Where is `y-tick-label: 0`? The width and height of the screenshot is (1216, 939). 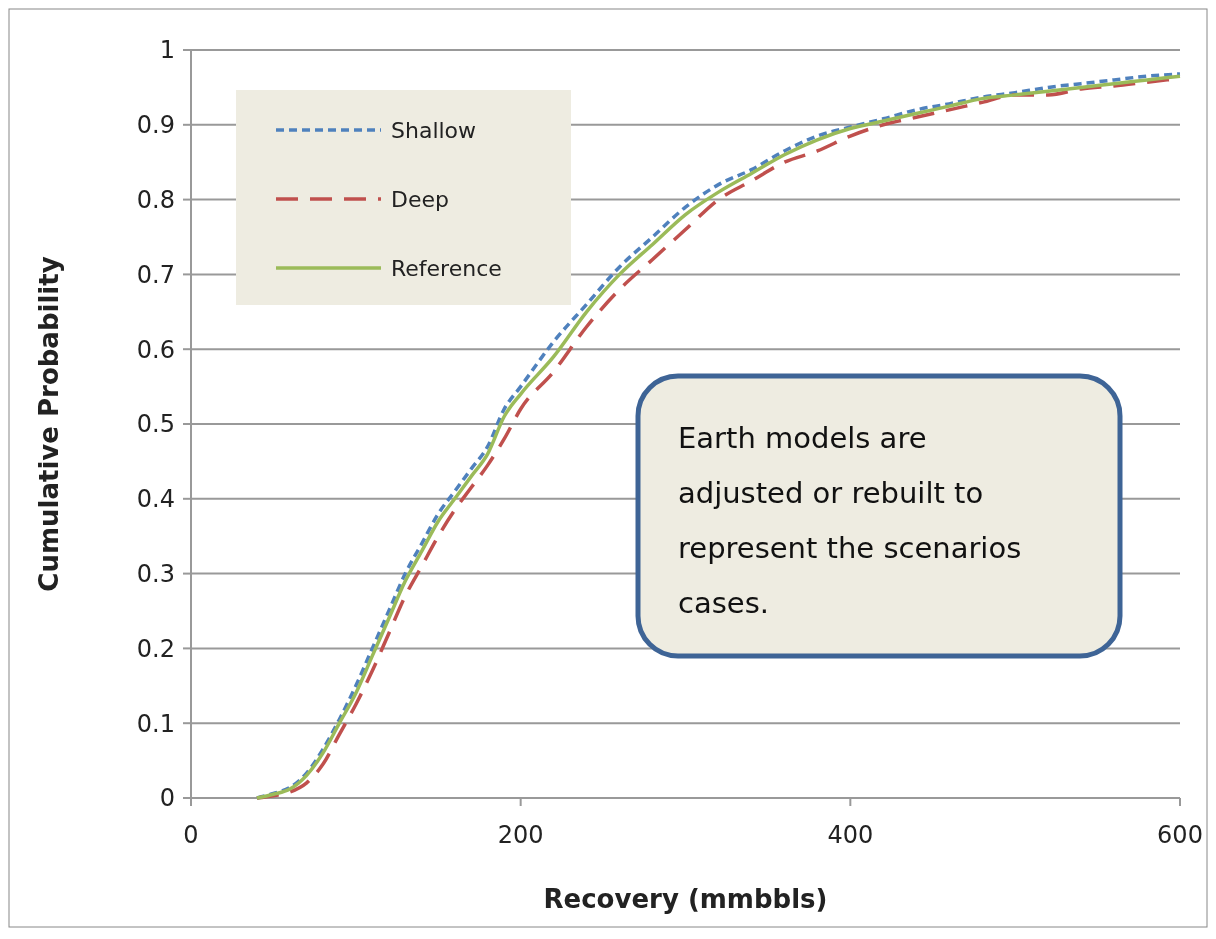
y-tick-label: 0 is located at coordinates (167, 798).